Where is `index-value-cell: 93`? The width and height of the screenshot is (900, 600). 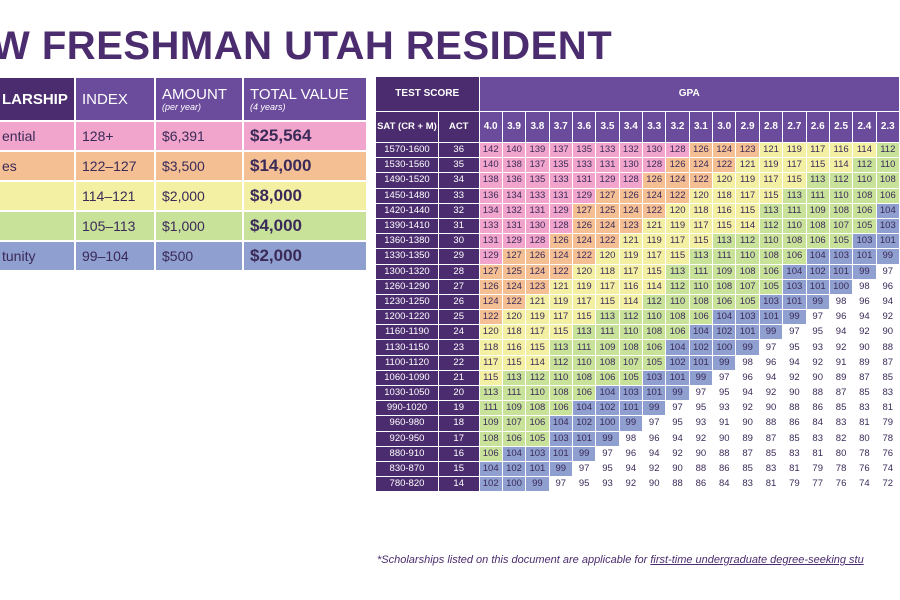 index-value-cell: 93 is located at coordinates (701, 423).